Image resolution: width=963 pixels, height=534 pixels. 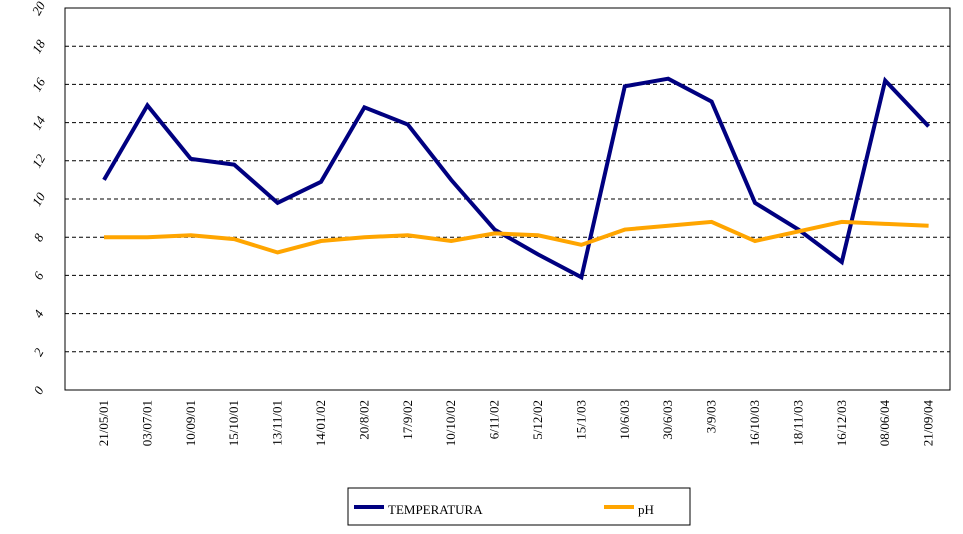 What do you see at coordinates (646, 509) in the screenshot?
I see `legend-label: pH` at bounding box center [646, 509].